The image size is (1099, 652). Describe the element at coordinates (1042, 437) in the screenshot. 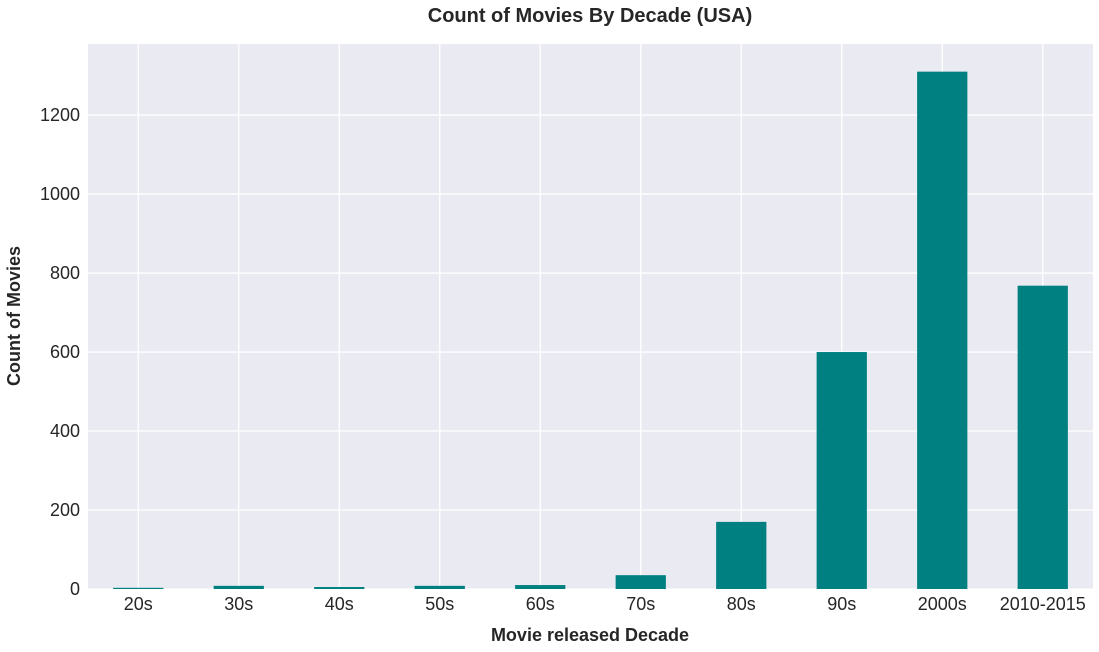

I see `bar-2010-2015` at that location.